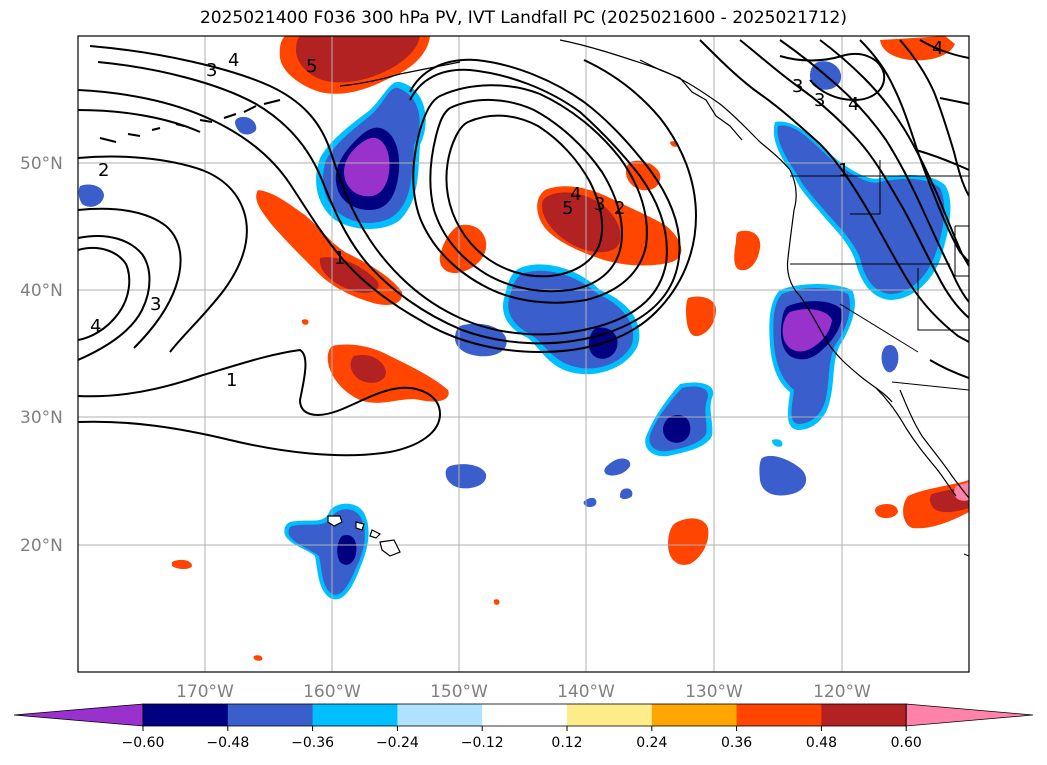 This screenshot has height=765, width=1047. What do you see at coordinates (41, 291) in the screenshot?
I see `lat-label: 40°N` at bounding box center [41, 291].